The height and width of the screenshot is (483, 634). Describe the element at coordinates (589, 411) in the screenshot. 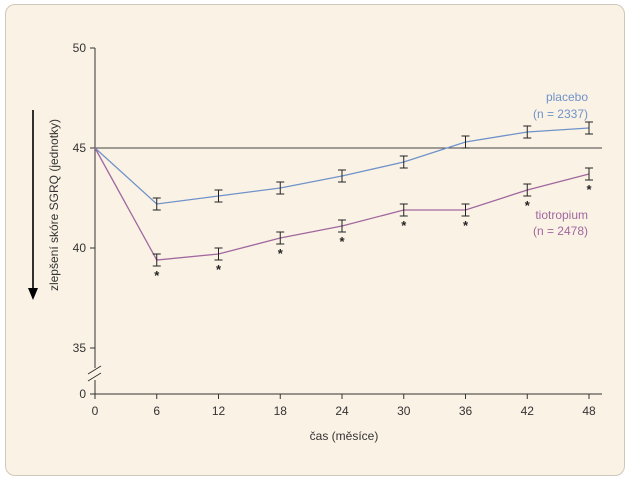

I see `x-tick-label: 48` at that location.